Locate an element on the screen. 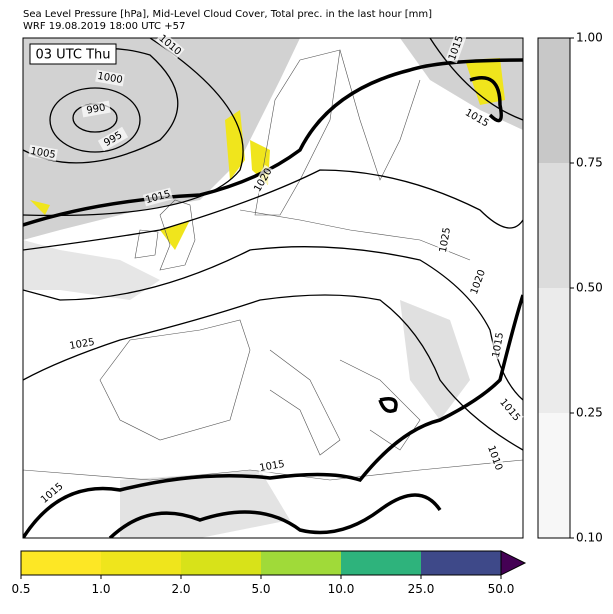 The height and width of the screenshot is (614, 613). colorbar-tick-label: 10.0 is located at coordinates (341, 589).